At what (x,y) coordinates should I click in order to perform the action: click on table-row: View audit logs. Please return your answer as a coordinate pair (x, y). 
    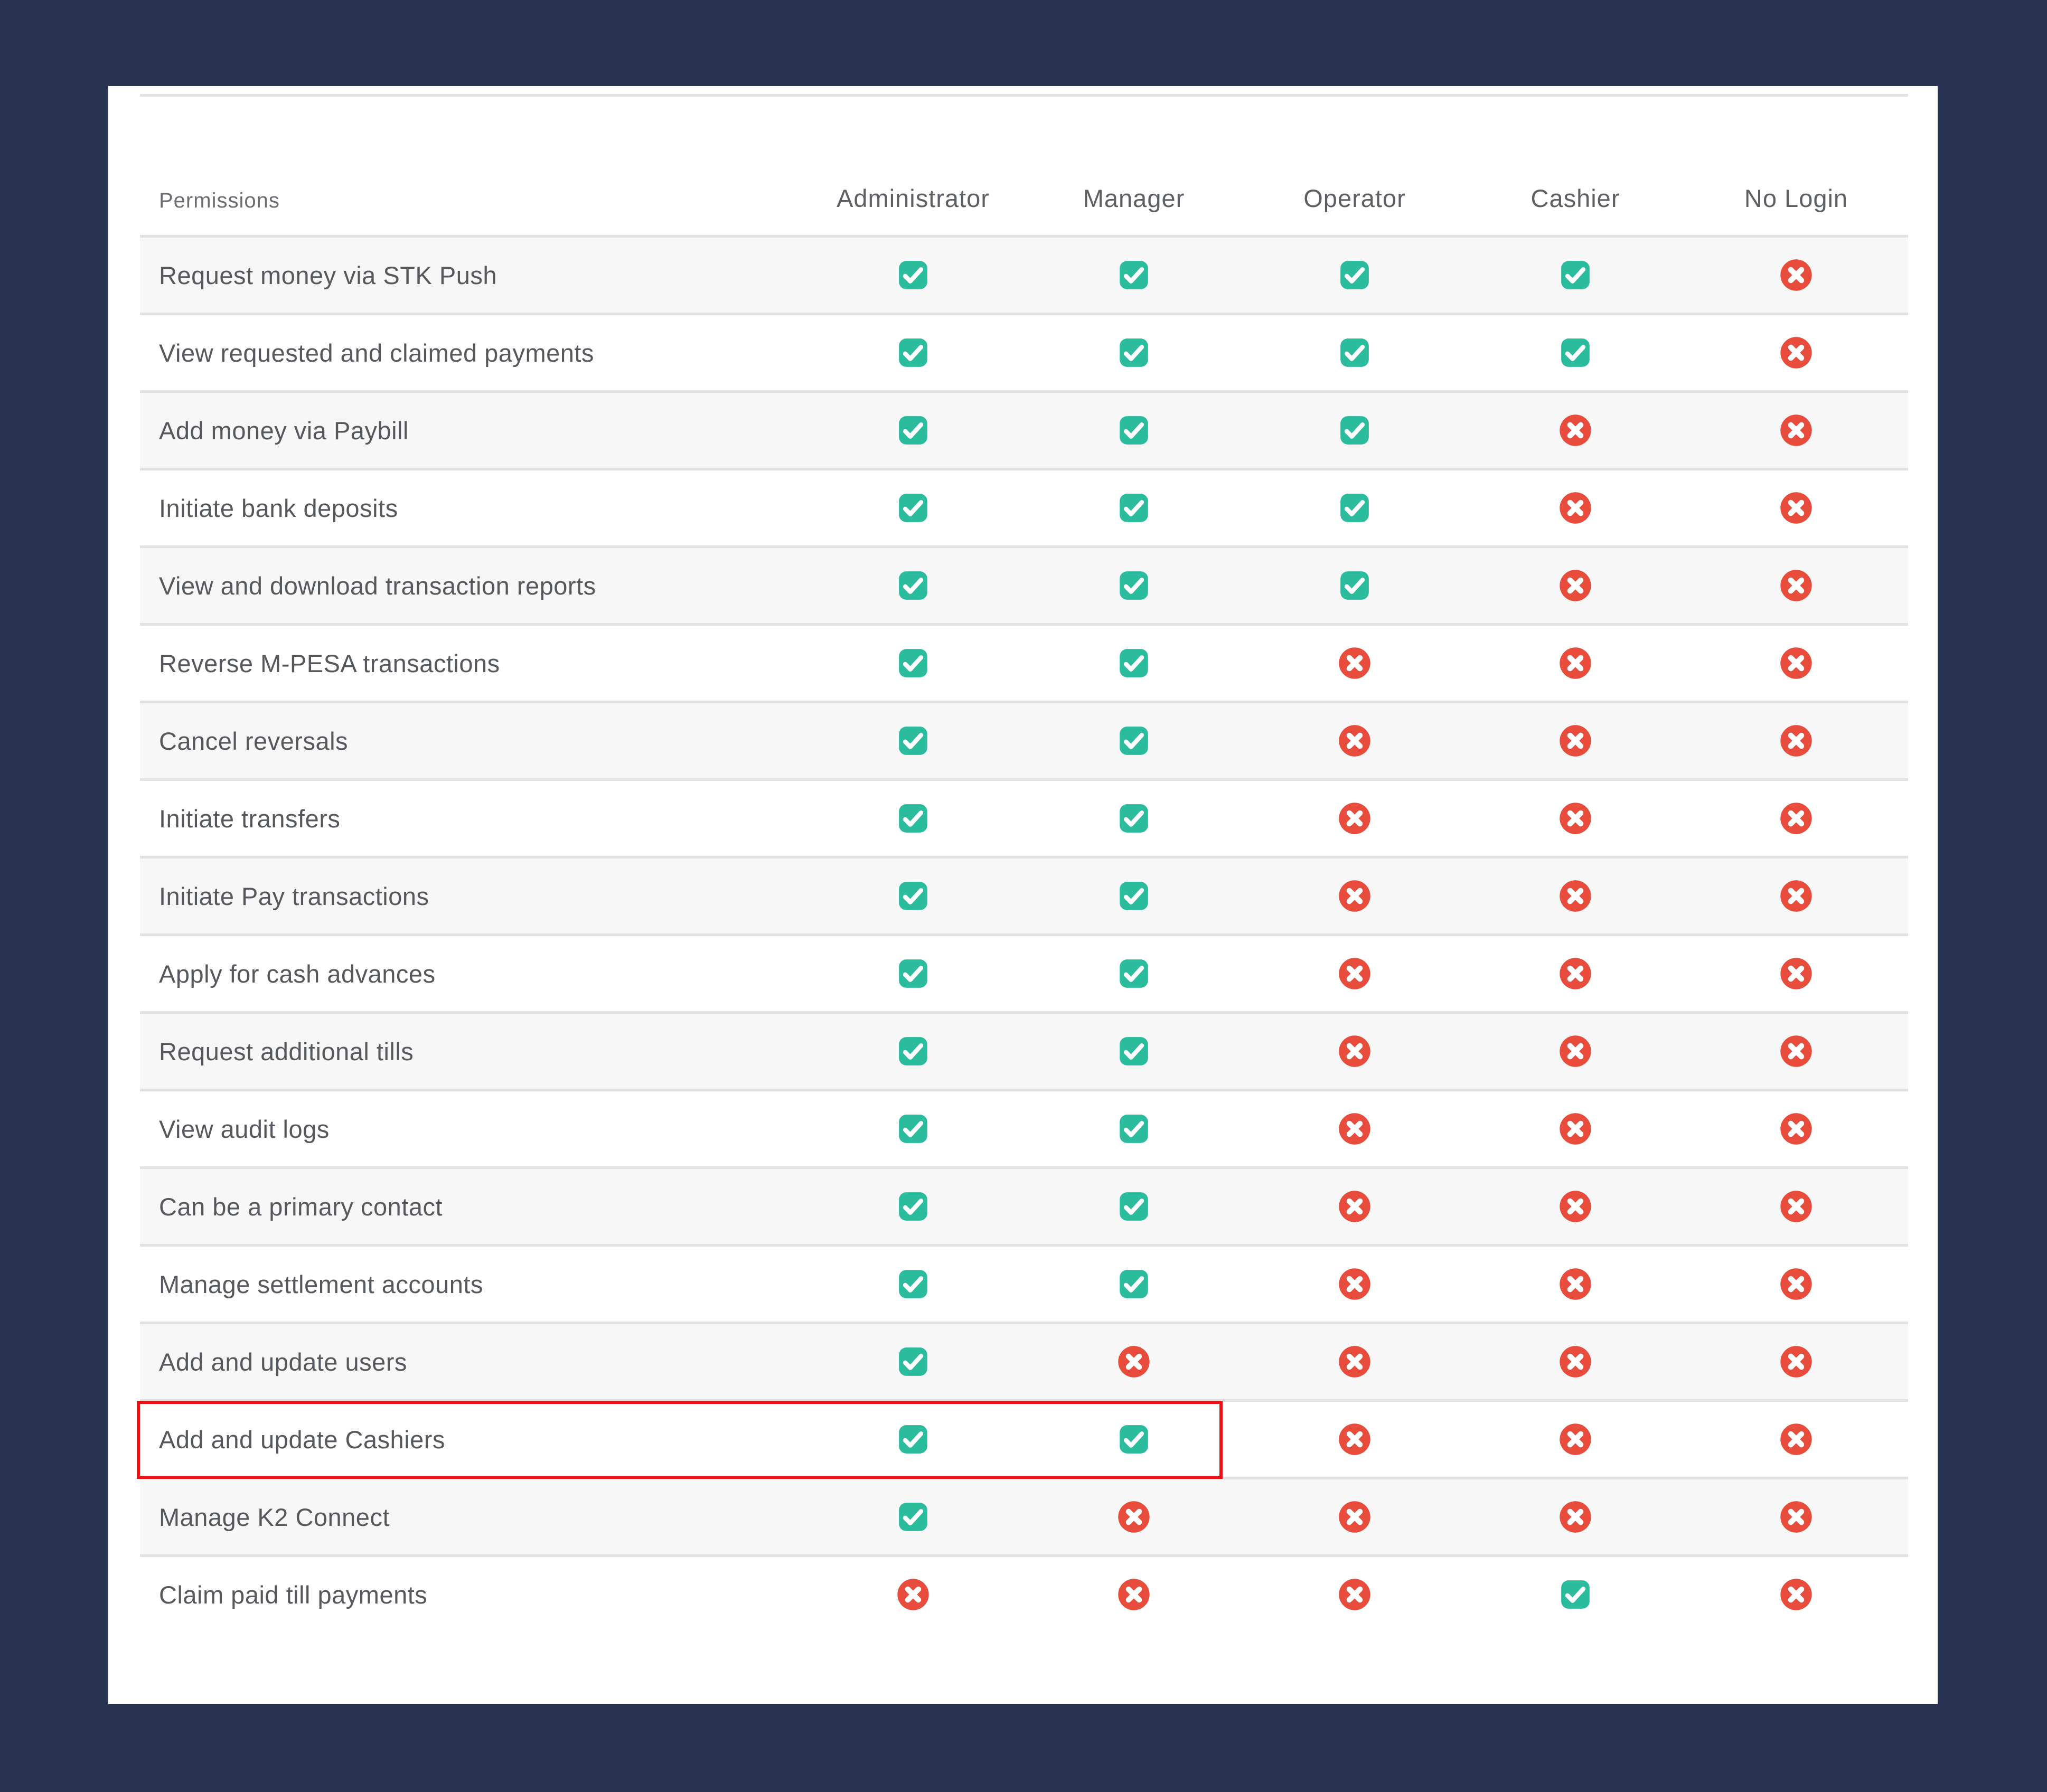
    Looking at the image, I should click on (1024, 1127).